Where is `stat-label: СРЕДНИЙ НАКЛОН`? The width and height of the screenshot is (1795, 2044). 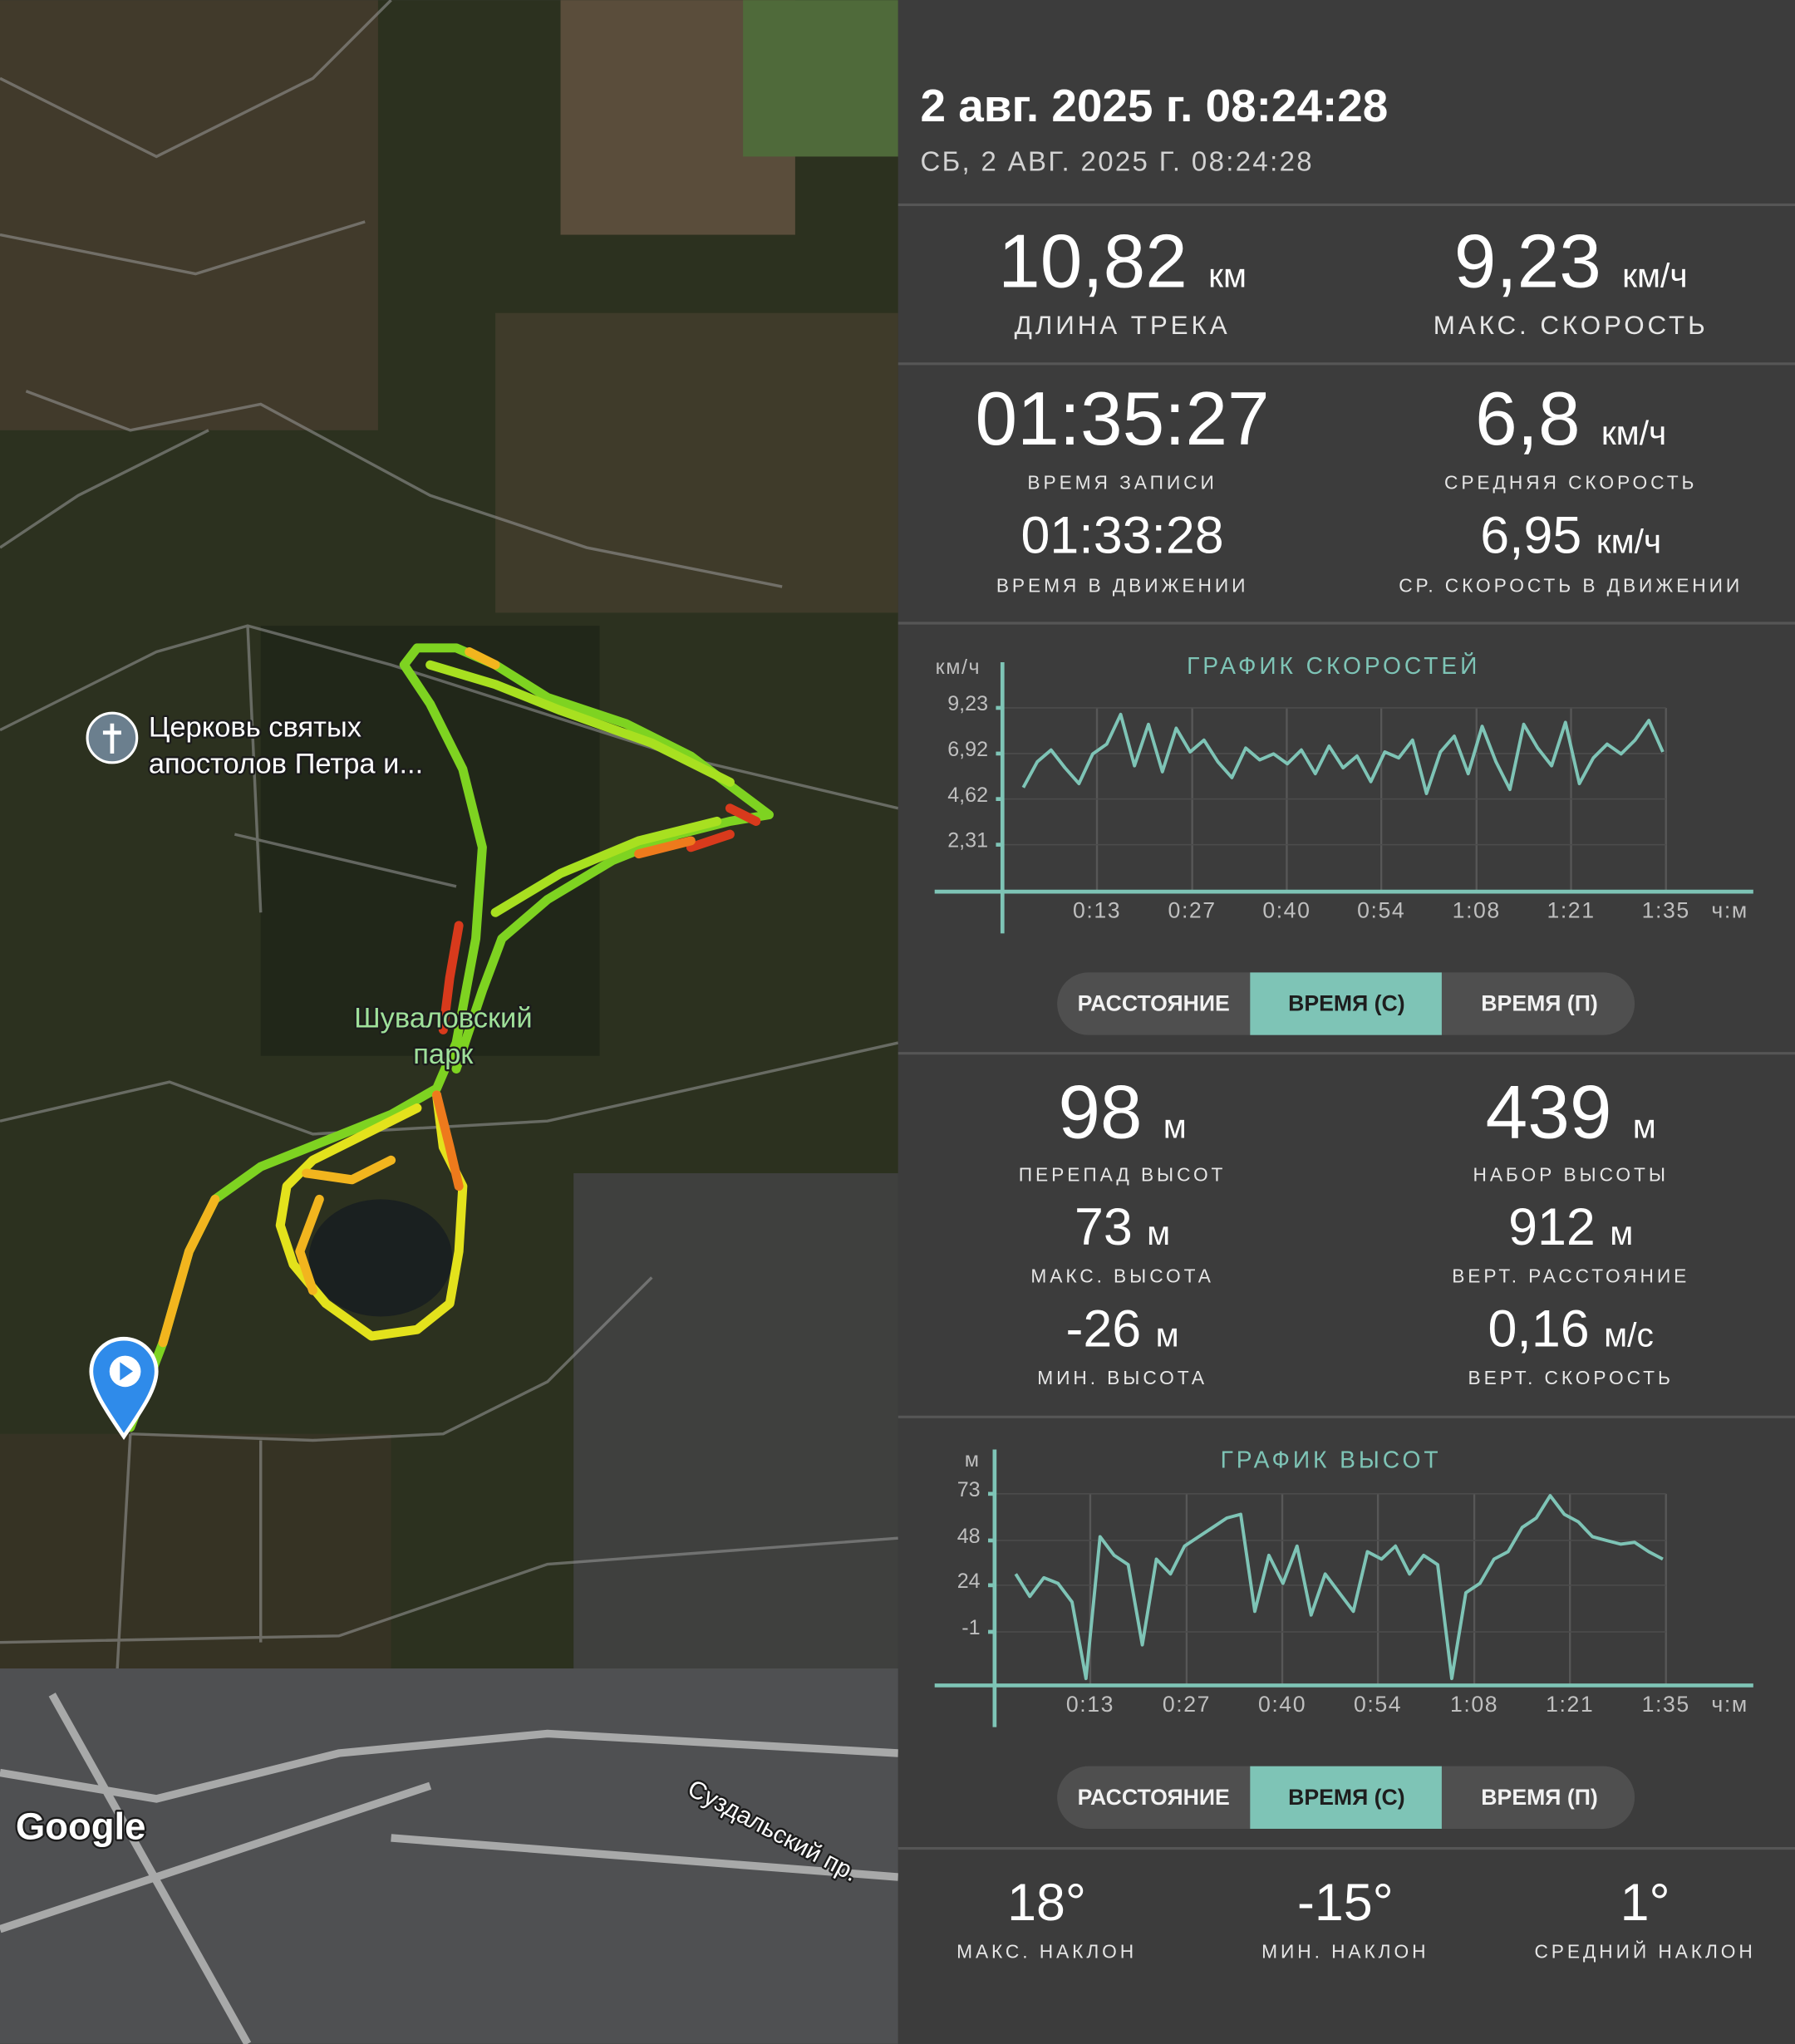
stat-label: СРЕДНИЙ НАКЛОН is located at coordinates (1644, 1951).